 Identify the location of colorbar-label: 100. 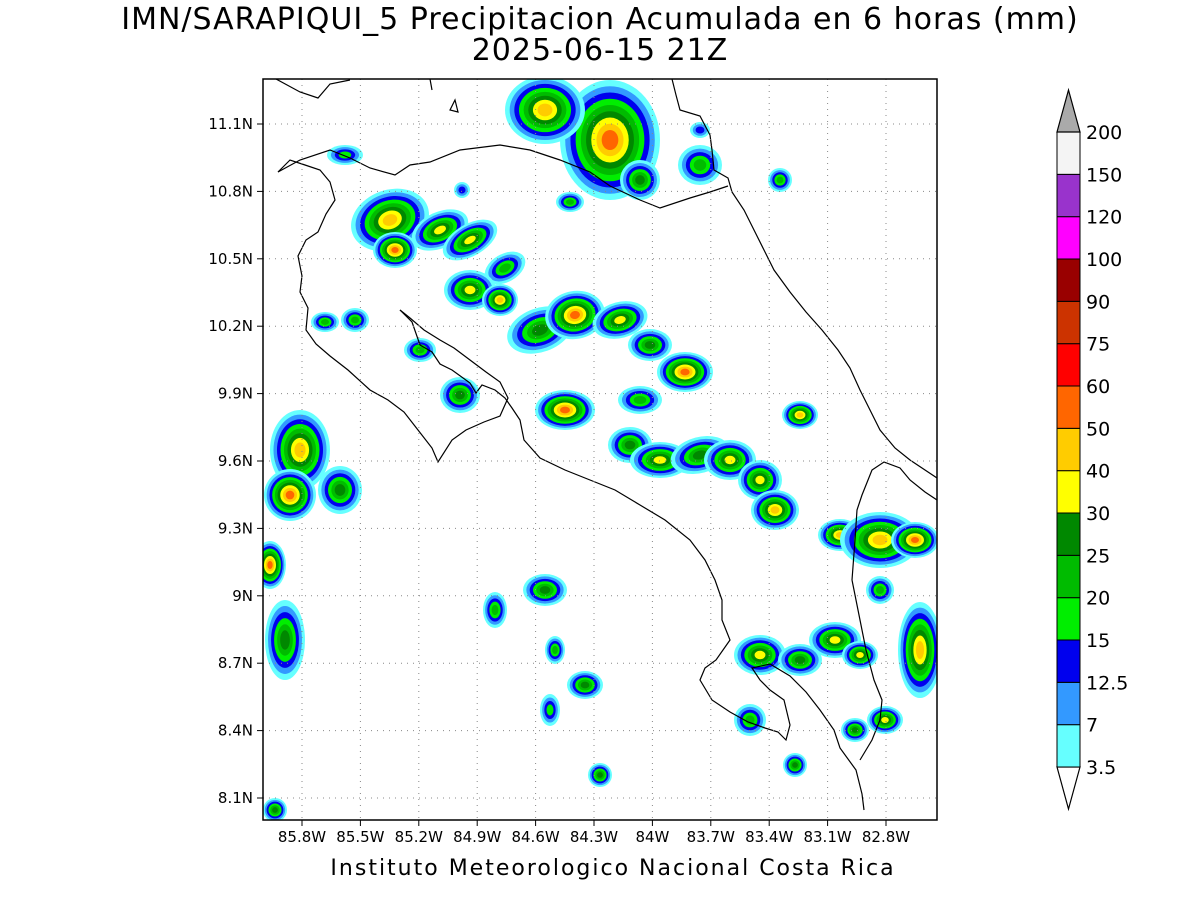
(1104, 260).